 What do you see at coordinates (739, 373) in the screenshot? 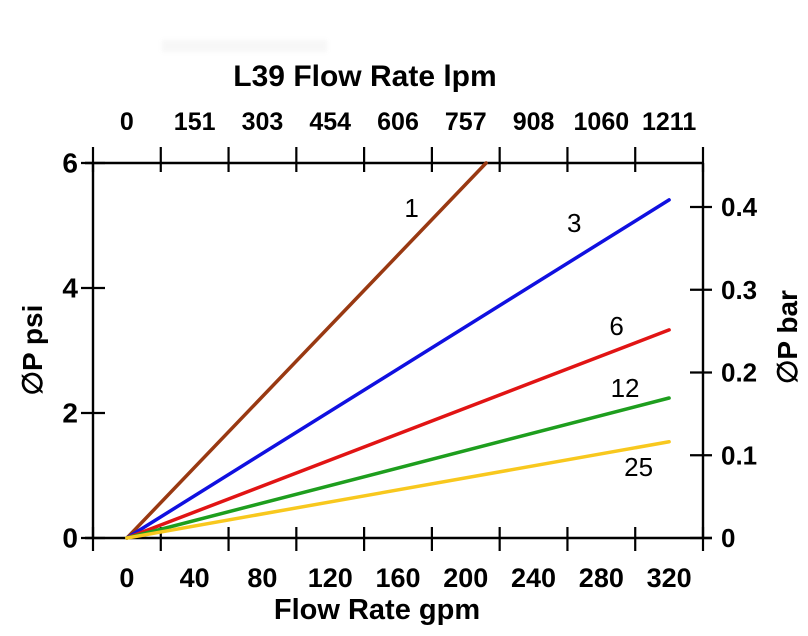
I see `right-axis-tick-label: 0.2` at bounding box center [739, 373].